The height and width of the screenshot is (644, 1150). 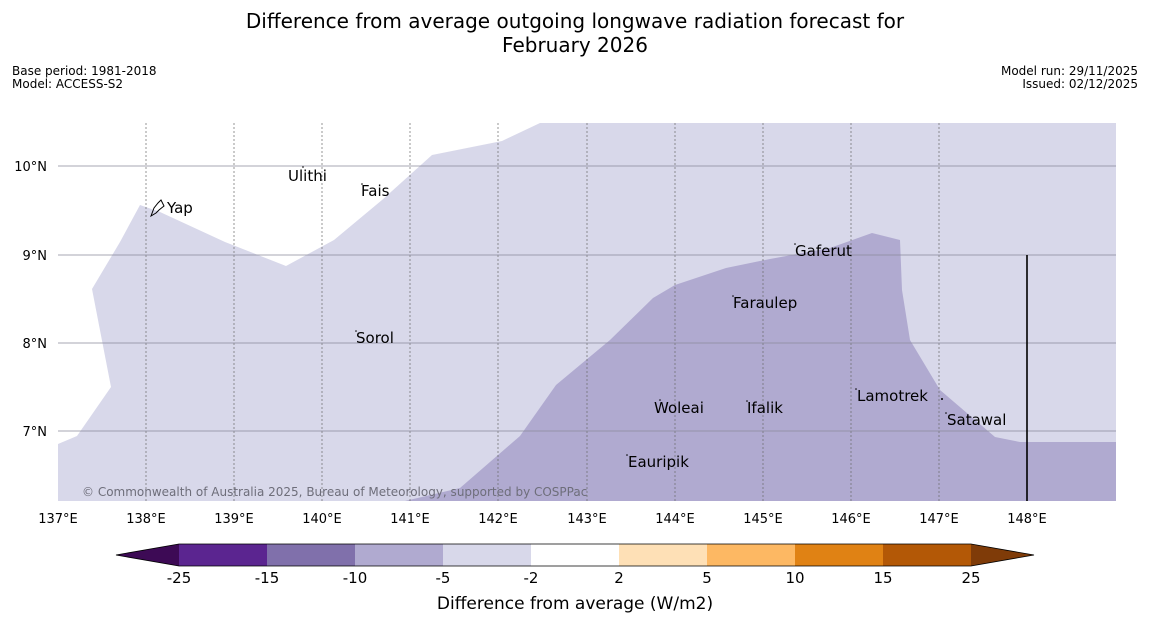 What do you see at coordinates (498, 519) in the screenshot?
I see `lon-label-142e: 142°E` at bounding box center [498, 519].